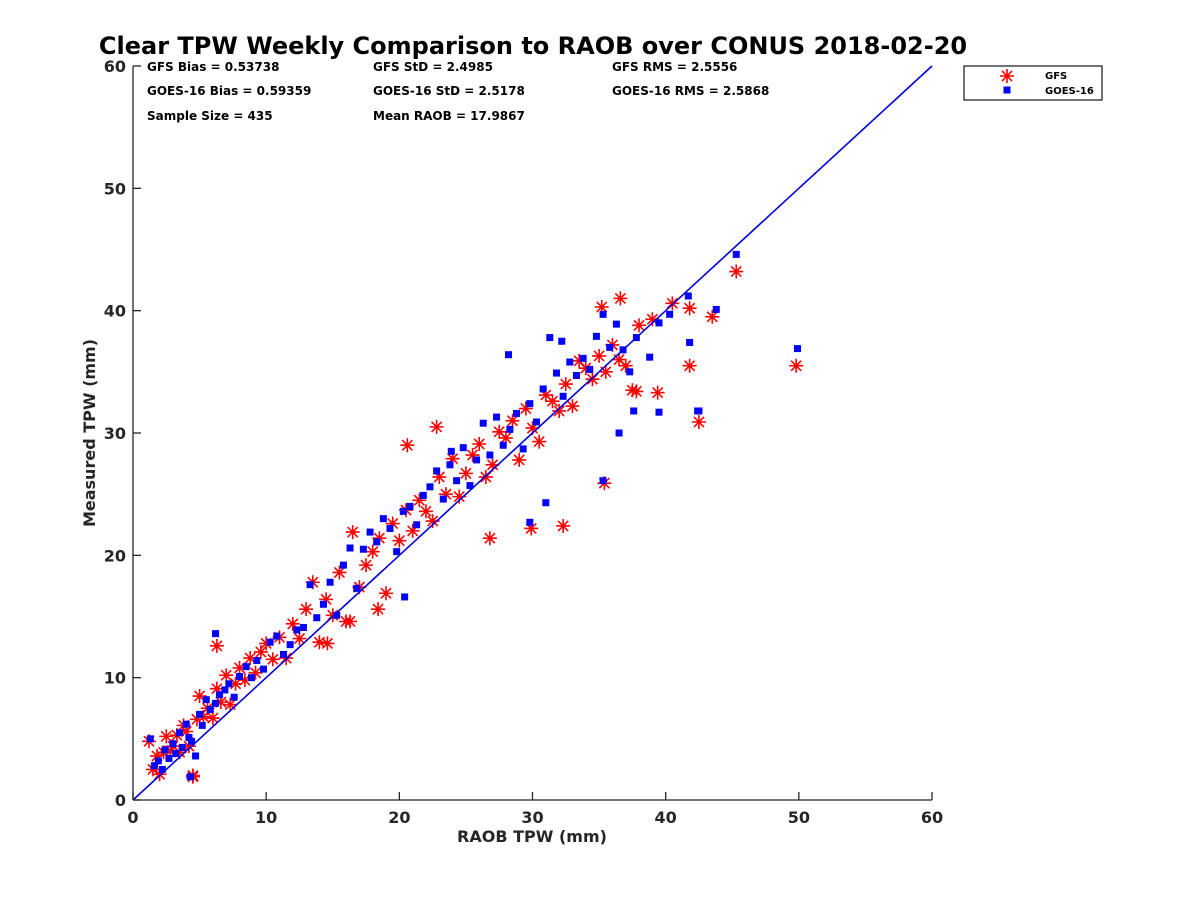 The width and height of the screenshot is (1200, 900). I want to click on stat-gfs-bias: GFS Bias = 0.53738, so click(213, 67).